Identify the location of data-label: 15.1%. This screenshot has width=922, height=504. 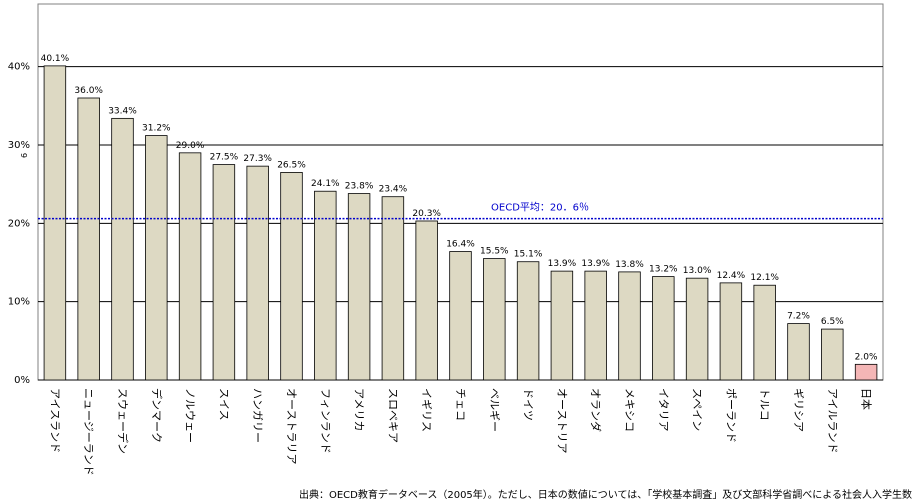
(528, 255).